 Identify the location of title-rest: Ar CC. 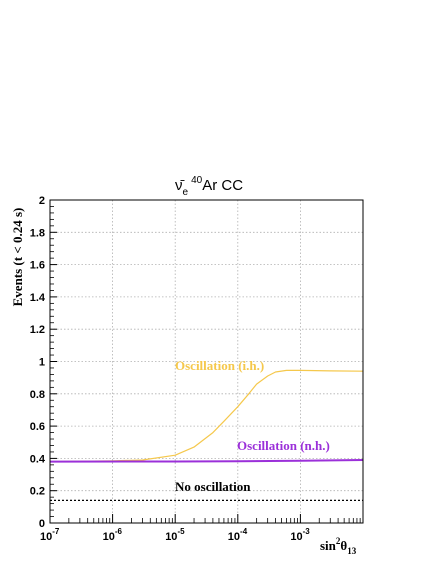
(222, 185).